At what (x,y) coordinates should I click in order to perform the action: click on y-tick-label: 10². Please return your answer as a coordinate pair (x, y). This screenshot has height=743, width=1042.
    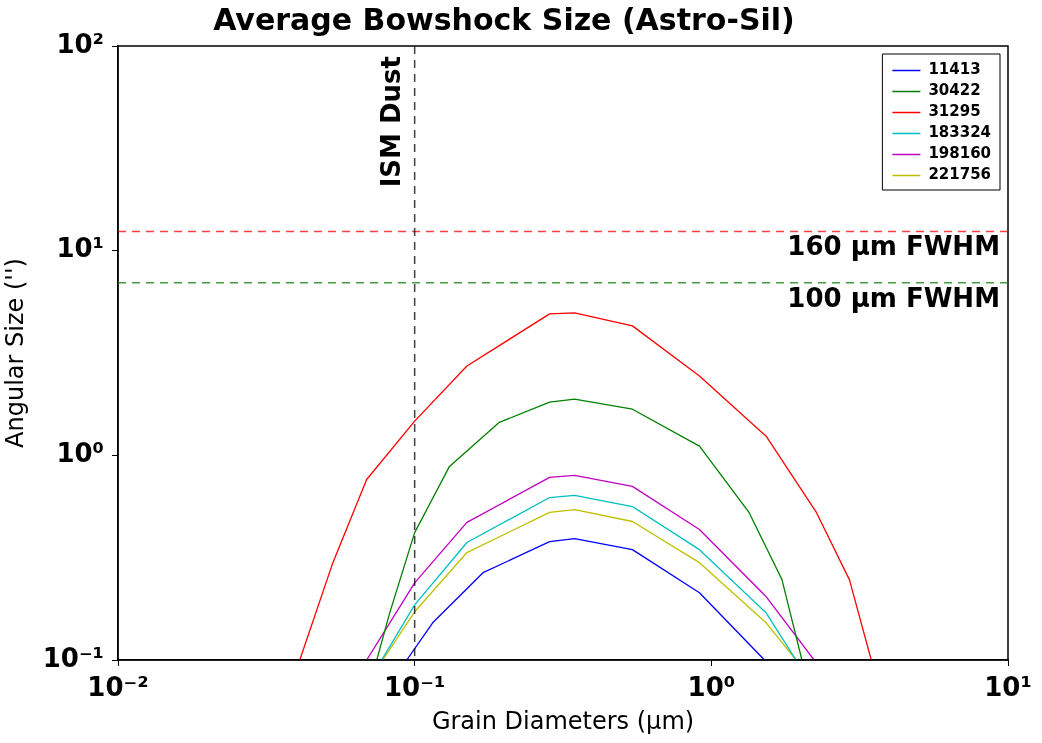
    Looking at the image, I should click on (80, 43).